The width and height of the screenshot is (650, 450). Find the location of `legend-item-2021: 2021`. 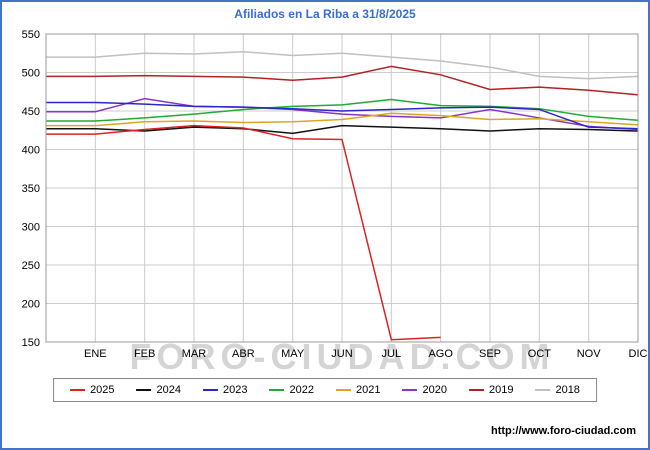

legend-item-2021: 2021 is located at coordinates (358, 390).